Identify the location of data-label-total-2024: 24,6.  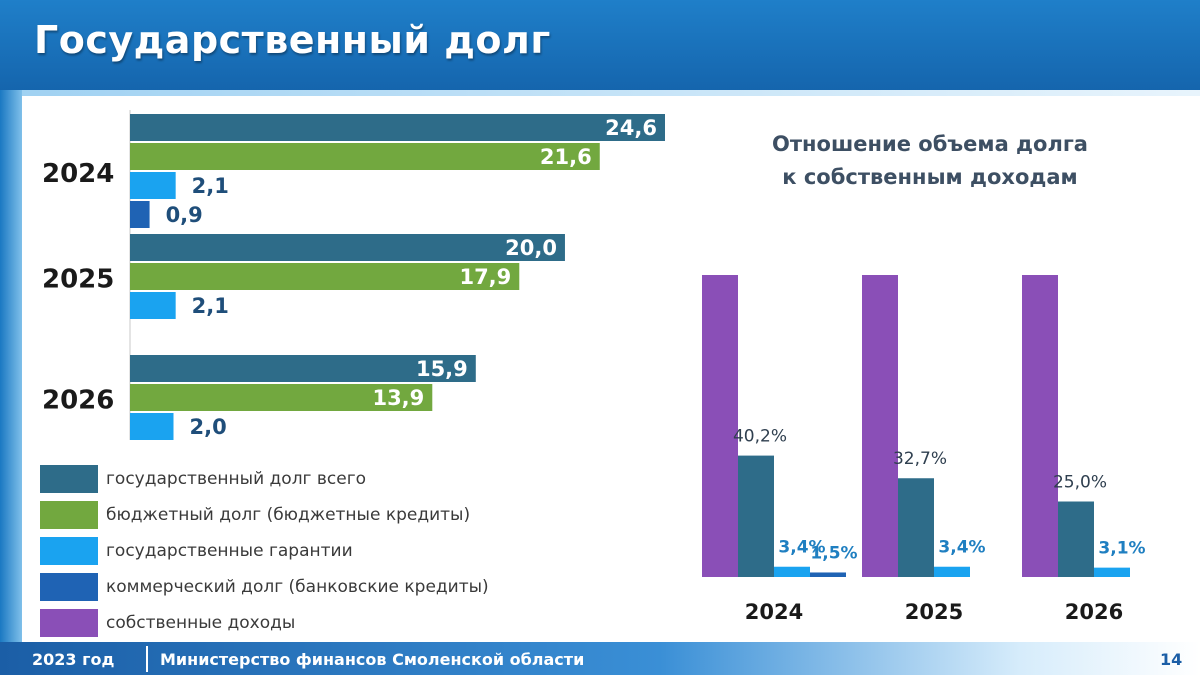
(631, 128).